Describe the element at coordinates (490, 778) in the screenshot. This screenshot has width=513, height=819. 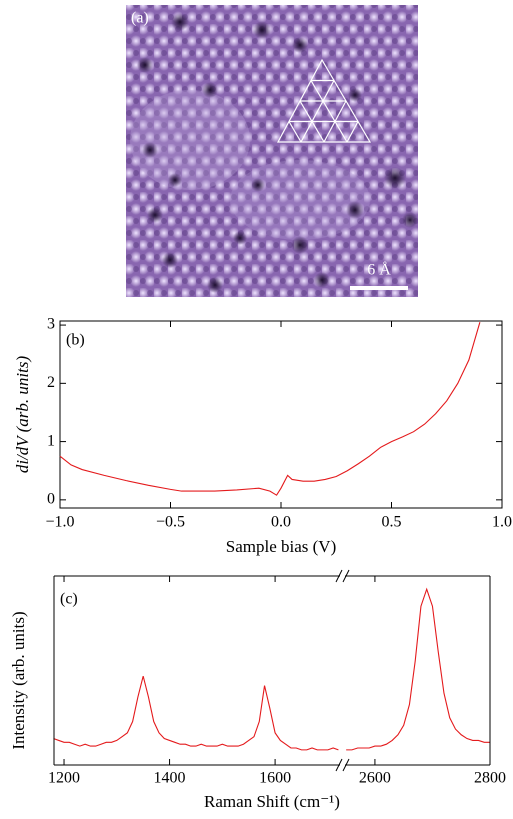
I see `x-tick-label: 2800` at that location.